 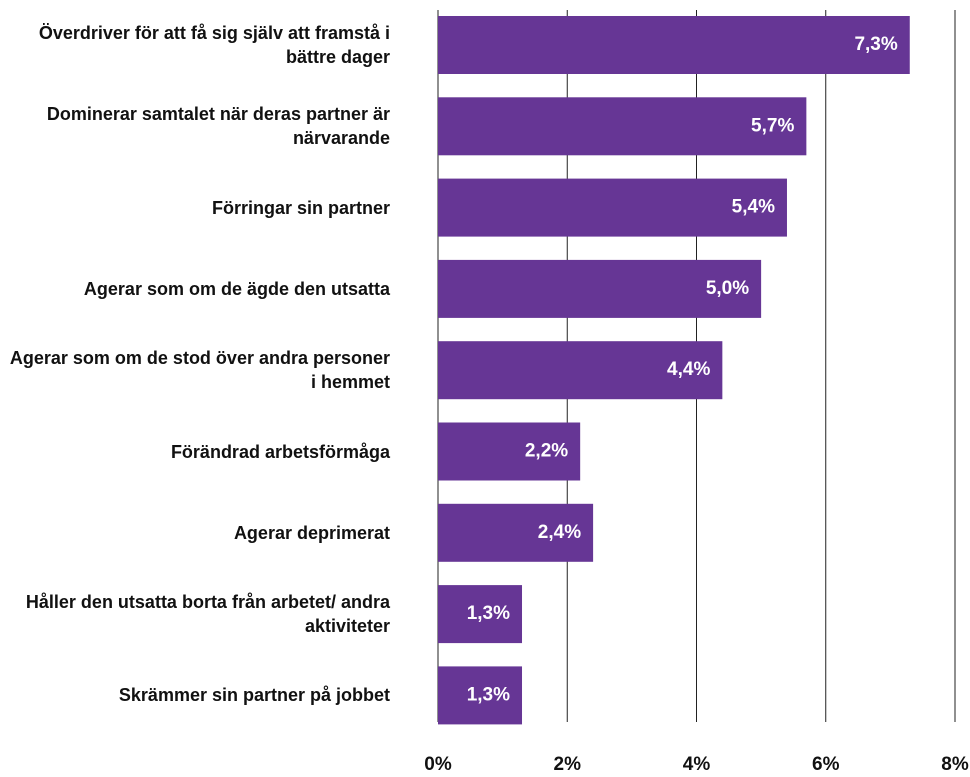 I want to click on value-label: 2,2%, so click(x=546, y=451).